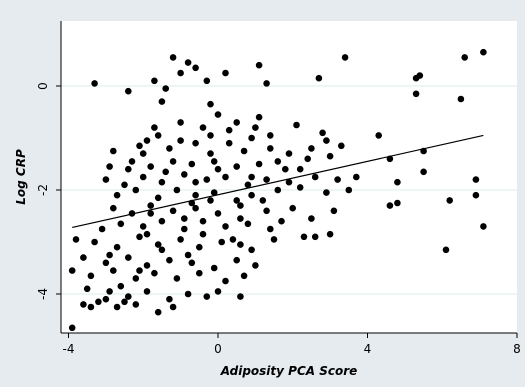  Describe the element at coordinates (68, 349) in the screenshot. I see `x-tick-label: -4` at that location.